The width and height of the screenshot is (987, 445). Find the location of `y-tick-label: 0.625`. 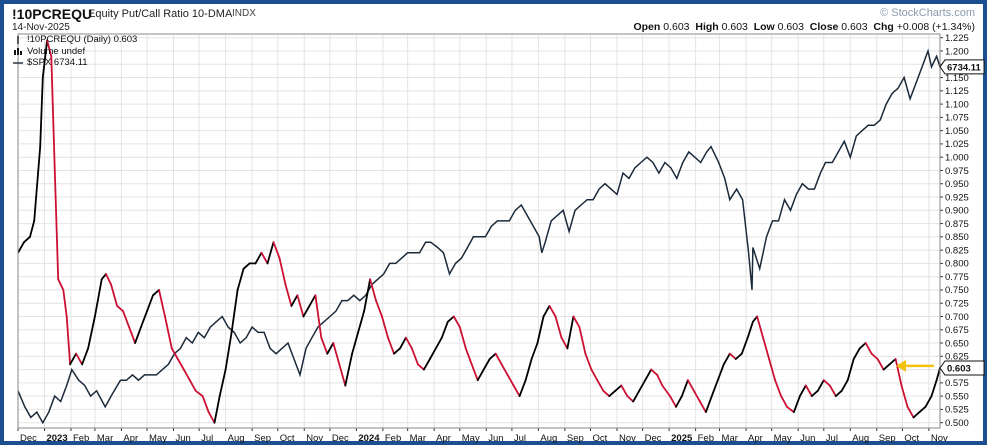

y-tick-label: 0.625 is located at coordinates (957, 357).